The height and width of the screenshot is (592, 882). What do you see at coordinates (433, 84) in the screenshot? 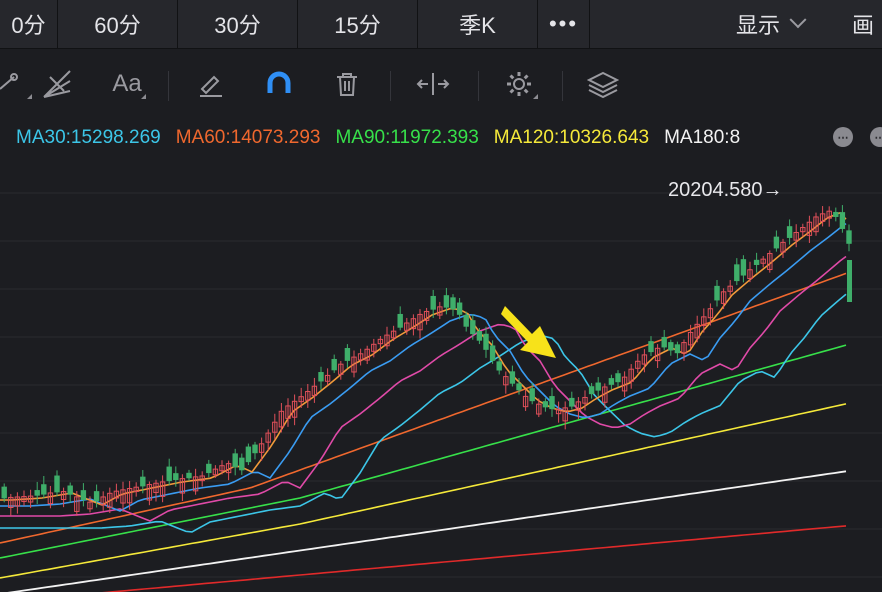
I see `horizontal-split-icon` at bounding box center [433, 84].